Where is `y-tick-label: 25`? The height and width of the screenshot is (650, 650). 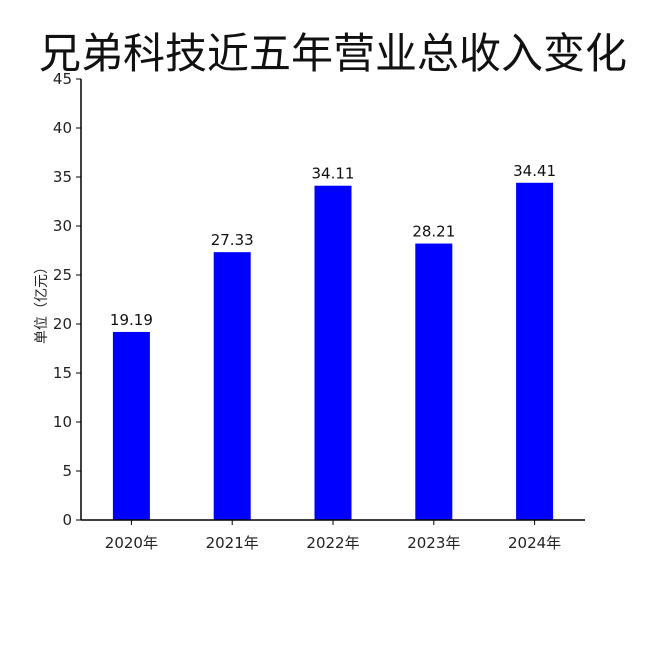
y-tick-label: 25 is located at coordinates (62, 275).